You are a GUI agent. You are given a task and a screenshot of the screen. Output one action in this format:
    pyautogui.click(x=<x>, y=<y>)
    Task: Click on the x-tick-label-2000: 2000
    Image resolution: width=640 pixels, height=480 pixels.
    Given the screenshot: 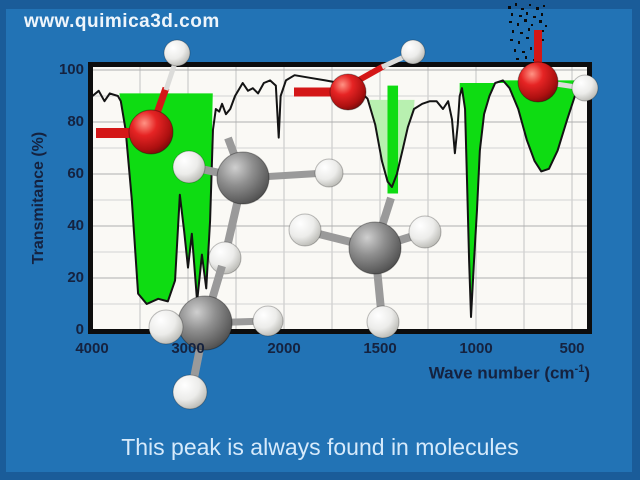 What is the action you would take?
    pyautogui.click(x=284, y=348)
    